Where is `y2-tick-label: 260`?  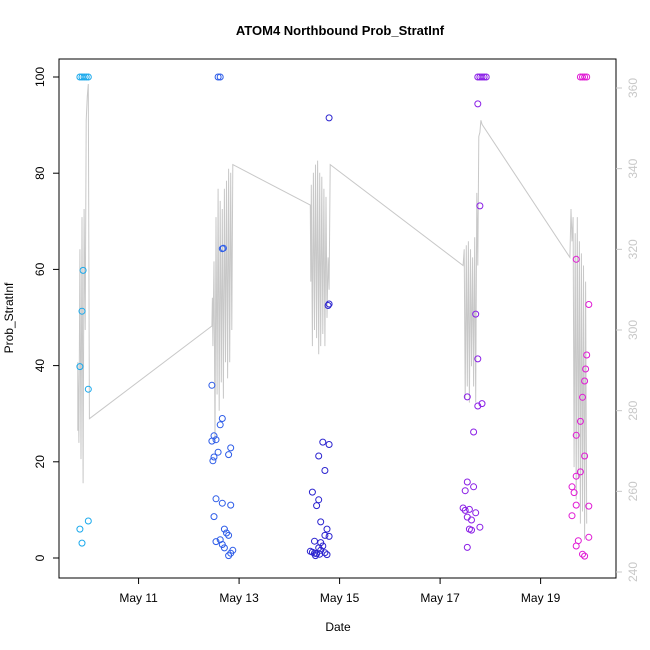
y2-tick-label: 260 is located at coordinates (633, 491).